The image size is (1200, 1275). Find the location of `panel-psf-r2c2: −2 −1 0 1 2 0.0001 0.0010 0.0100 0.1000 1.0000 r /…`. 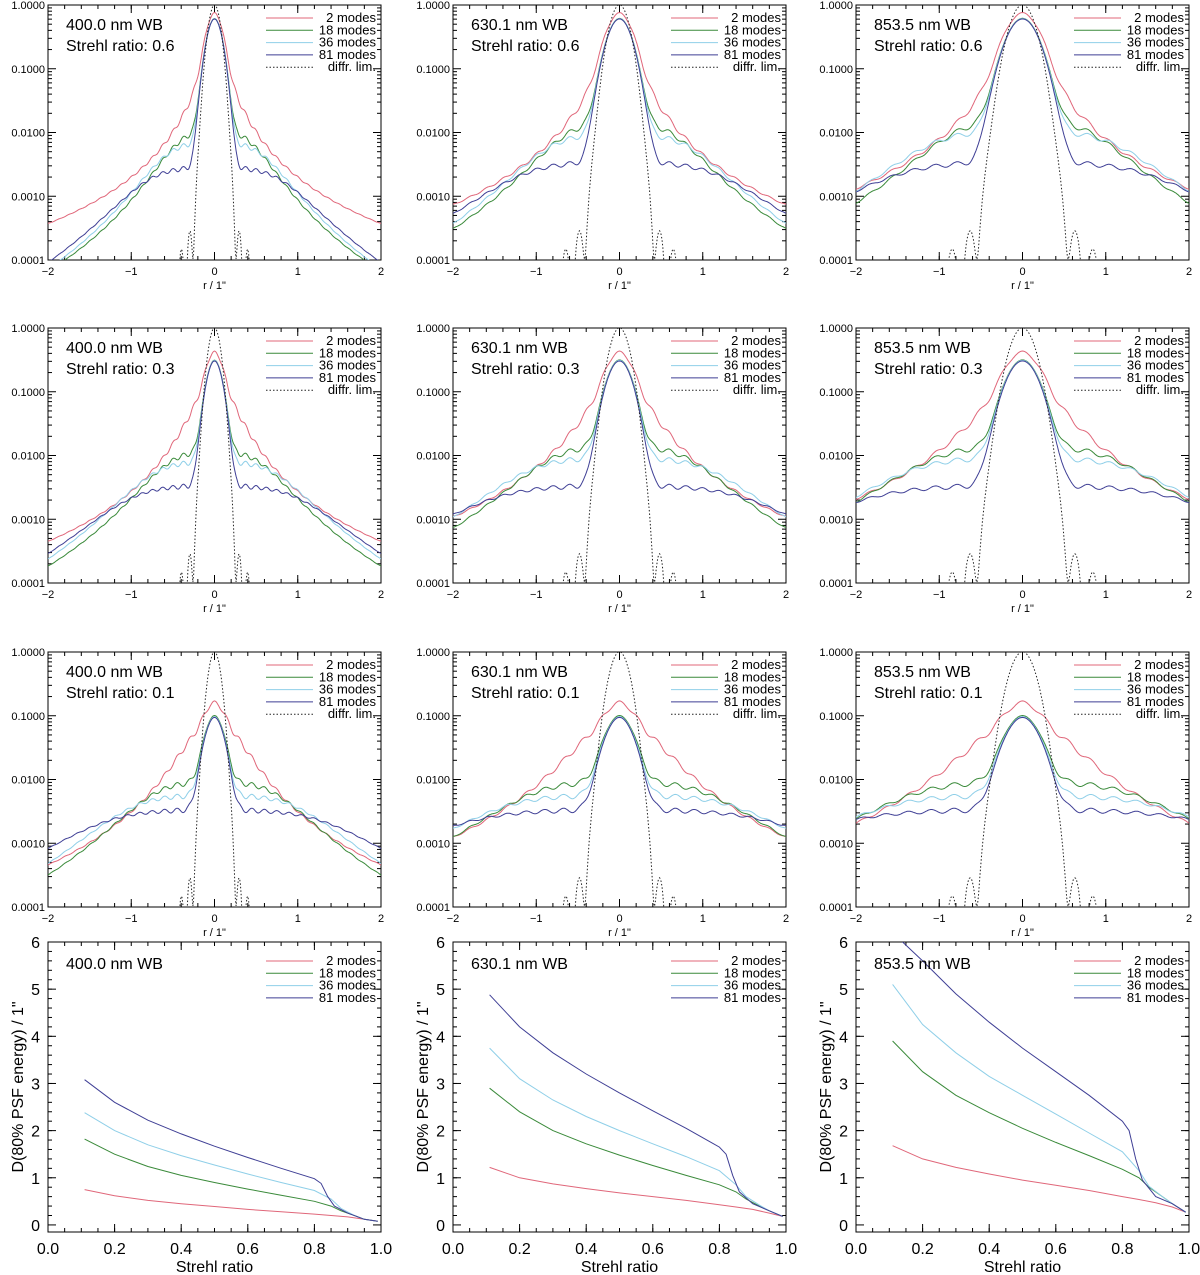

panel-psf-r2c2: −2 −1 0 1 2 0.0001 0.0010 0.0100 0.1000 1.0000 r /… is located at coordinates (1005, 793).